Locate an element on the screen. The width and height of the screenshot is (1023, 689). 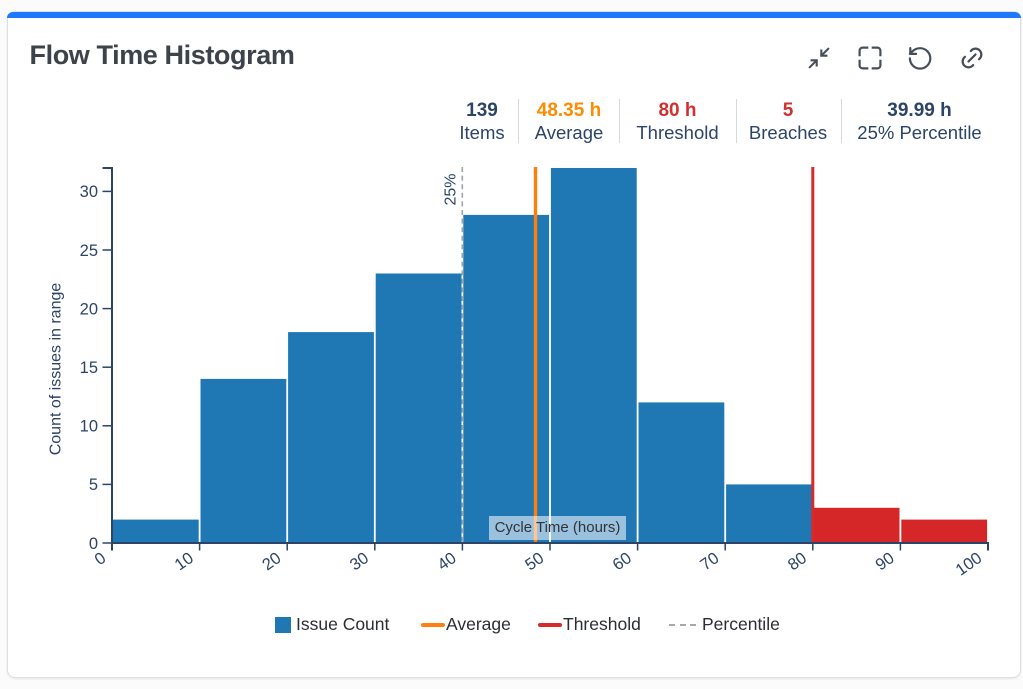
svg-text: 80 is located at coordinates (797, 561).